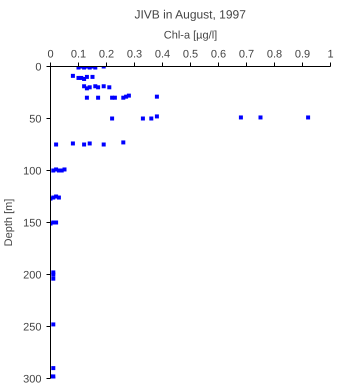 The image size is (338, 384). I want to click on x-tick-label: 0.6, so click(218, 54).